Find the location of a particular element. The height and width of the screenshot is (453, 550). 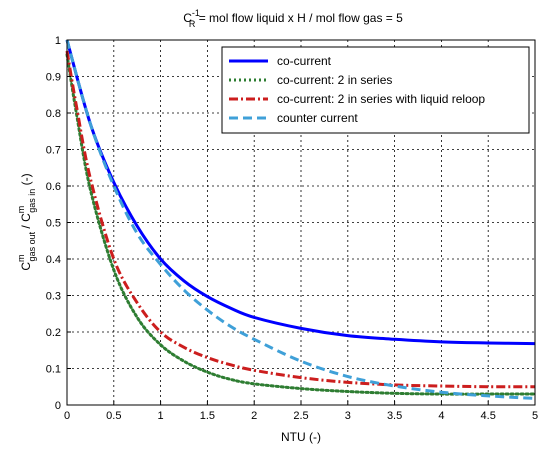

legend-label-co-current-2-in-series: co-current: 2 in series is located at coordinates (334, 80).